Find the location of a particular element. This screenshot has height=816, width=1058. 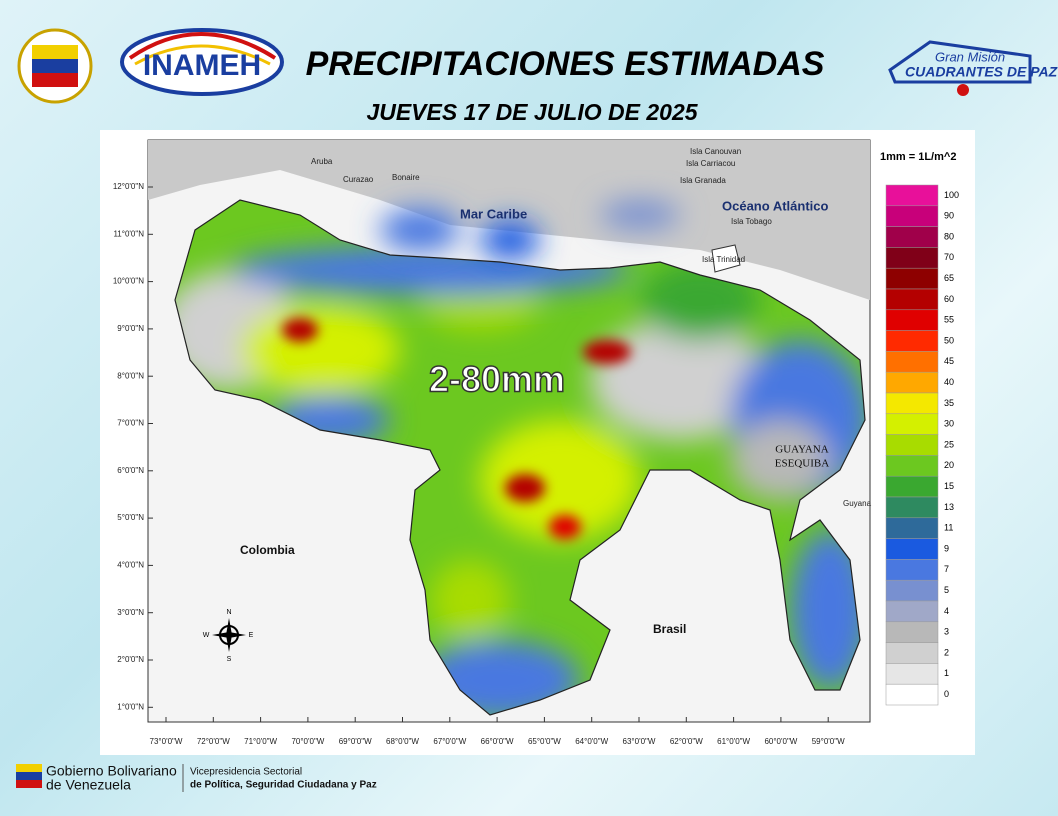

compass-letter: S is located at coordinates (229, 659).